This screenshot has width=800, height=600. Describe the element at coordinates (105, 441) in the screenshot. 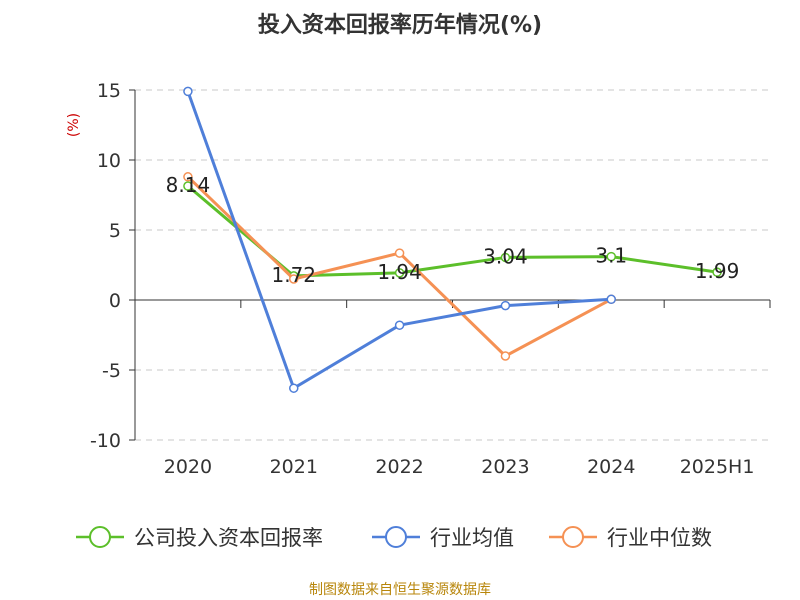

I see `y-tick-label: -10` at that location.